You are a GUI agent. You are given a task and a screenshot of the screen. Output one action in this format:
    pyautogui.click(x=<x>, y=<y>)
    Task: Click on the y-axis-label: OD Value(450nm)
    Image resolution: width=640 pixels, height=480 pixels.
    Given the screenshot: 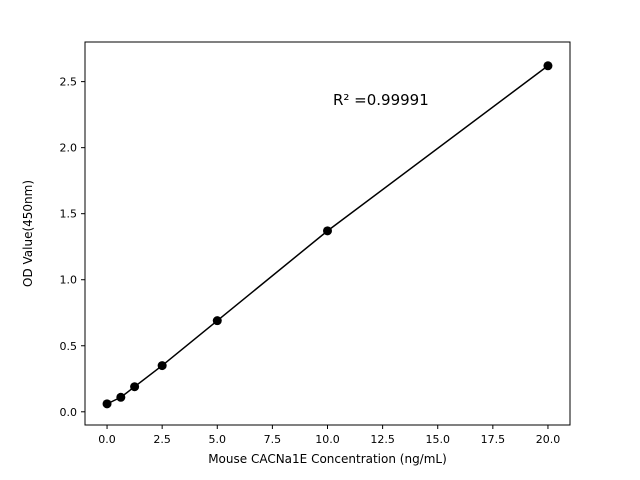 What is the action you would take?
    pyautogui.click(x=28, y=233)
    